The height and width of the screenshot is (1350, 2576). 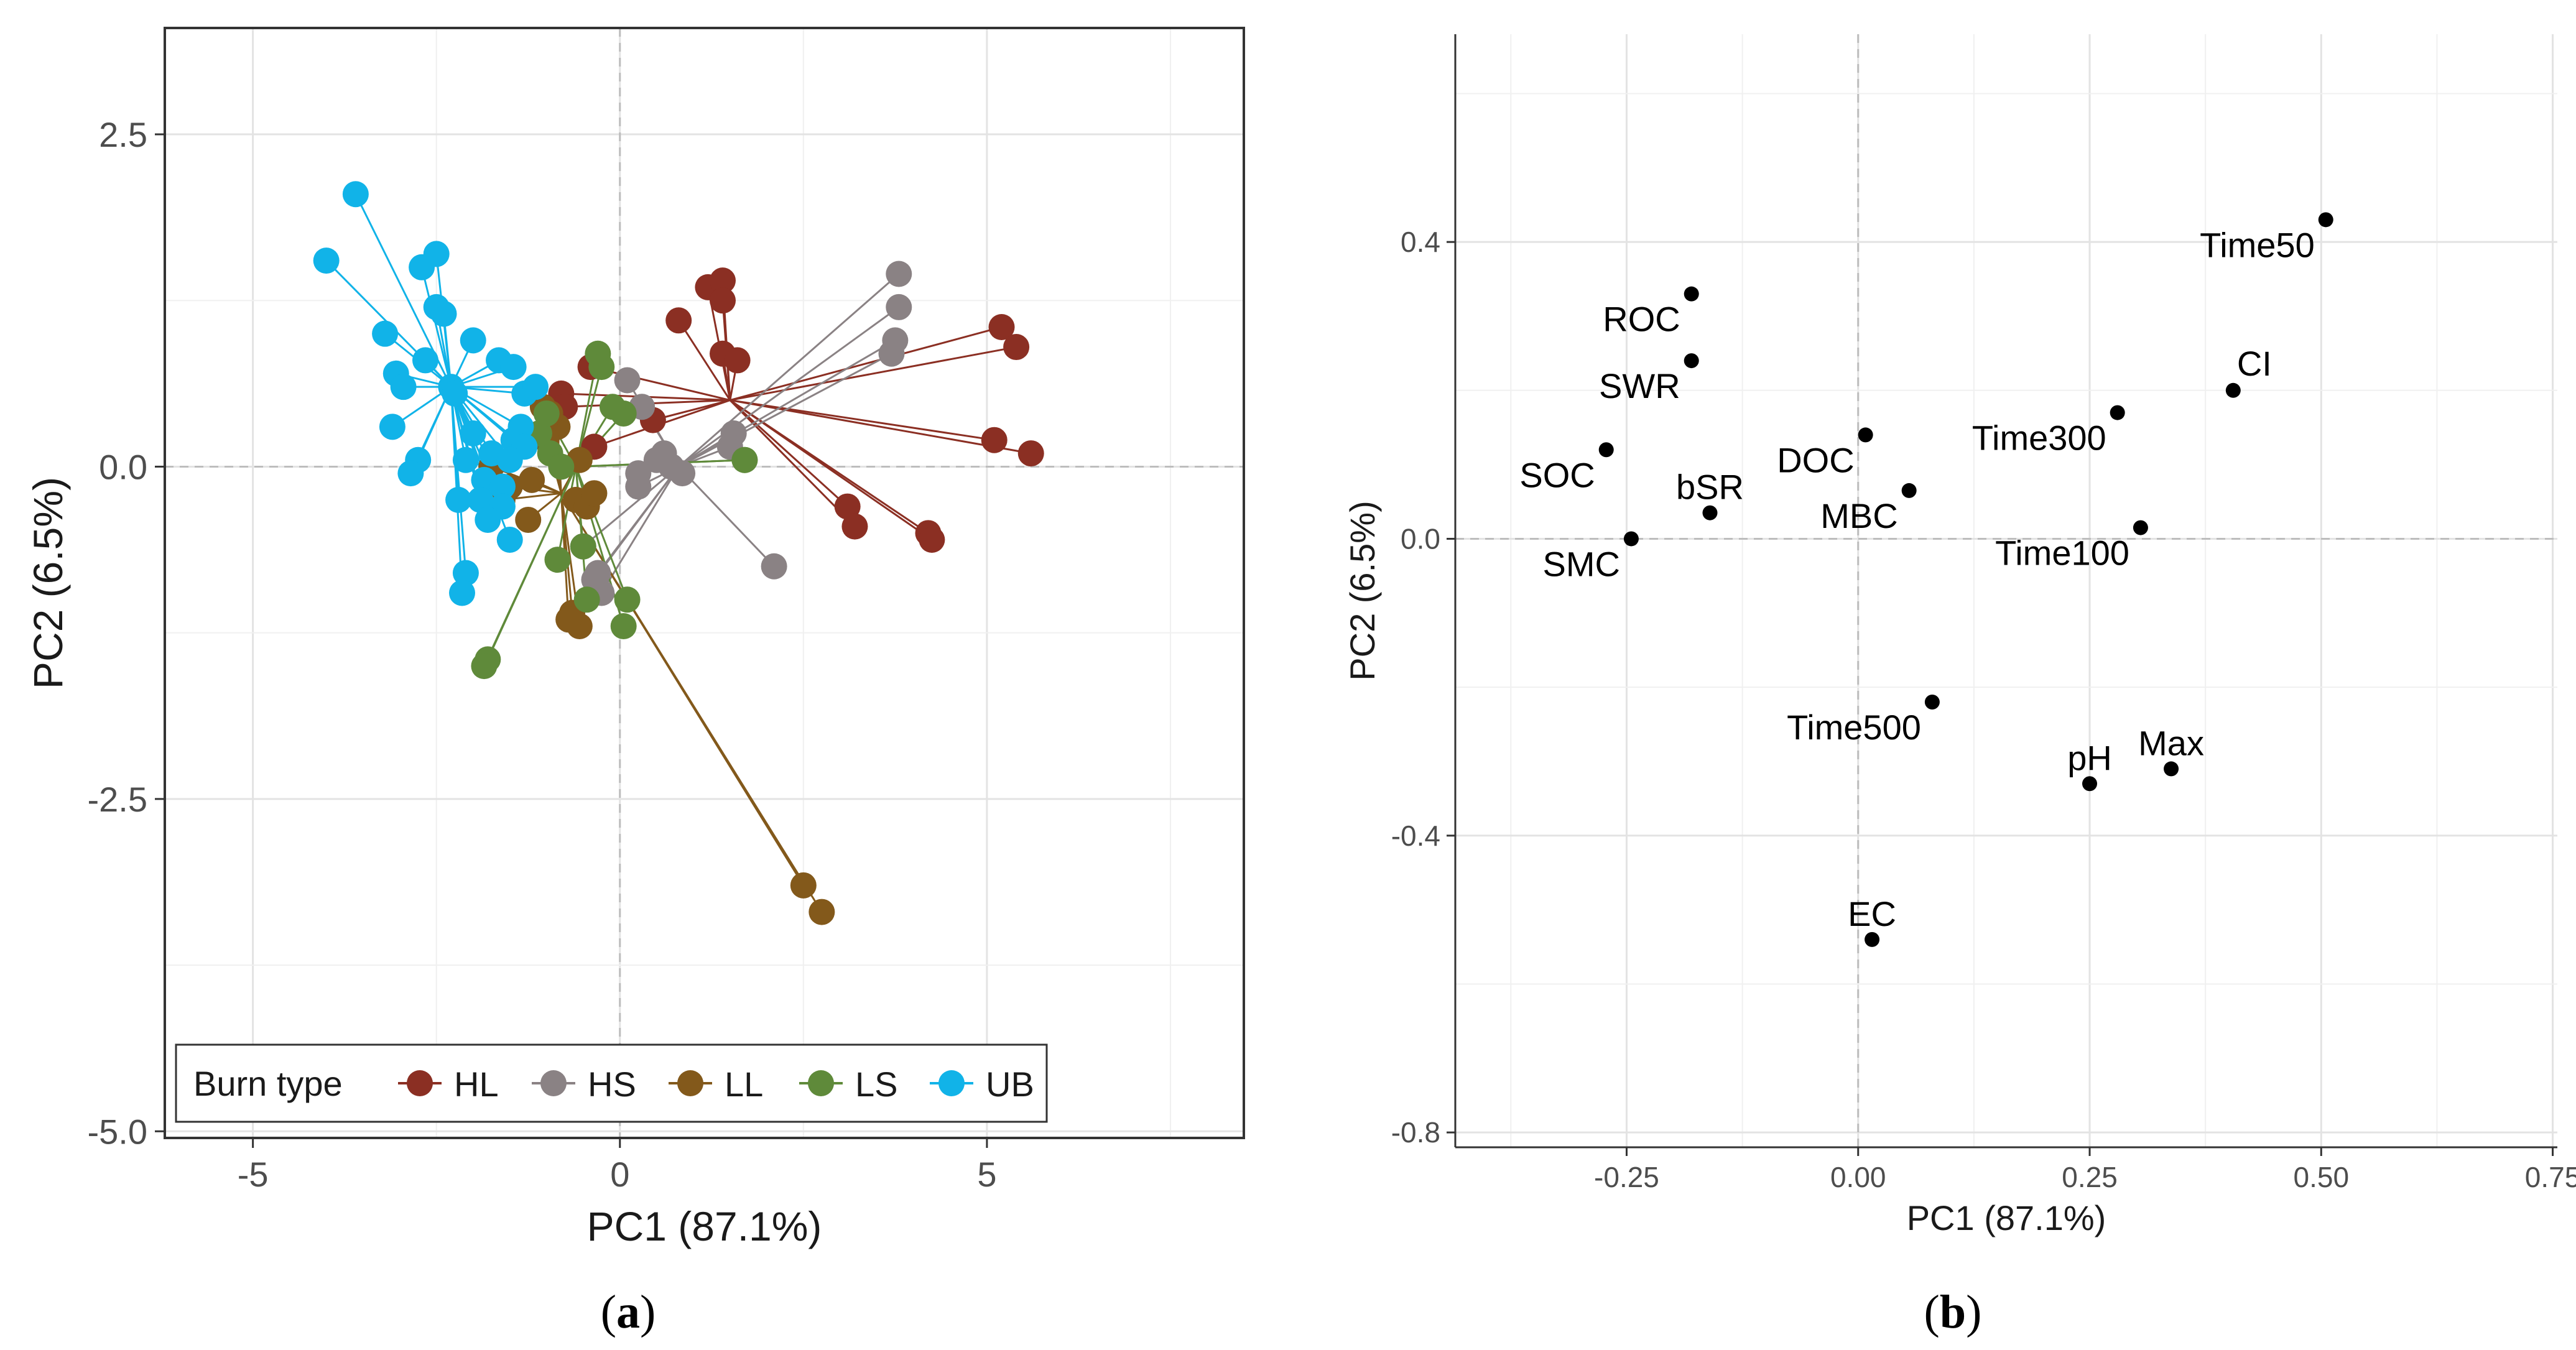 I want to click on panel-b-y-ticks: 0.4 0.0 -0.4 -0.8, so click(x=1423, y=687).